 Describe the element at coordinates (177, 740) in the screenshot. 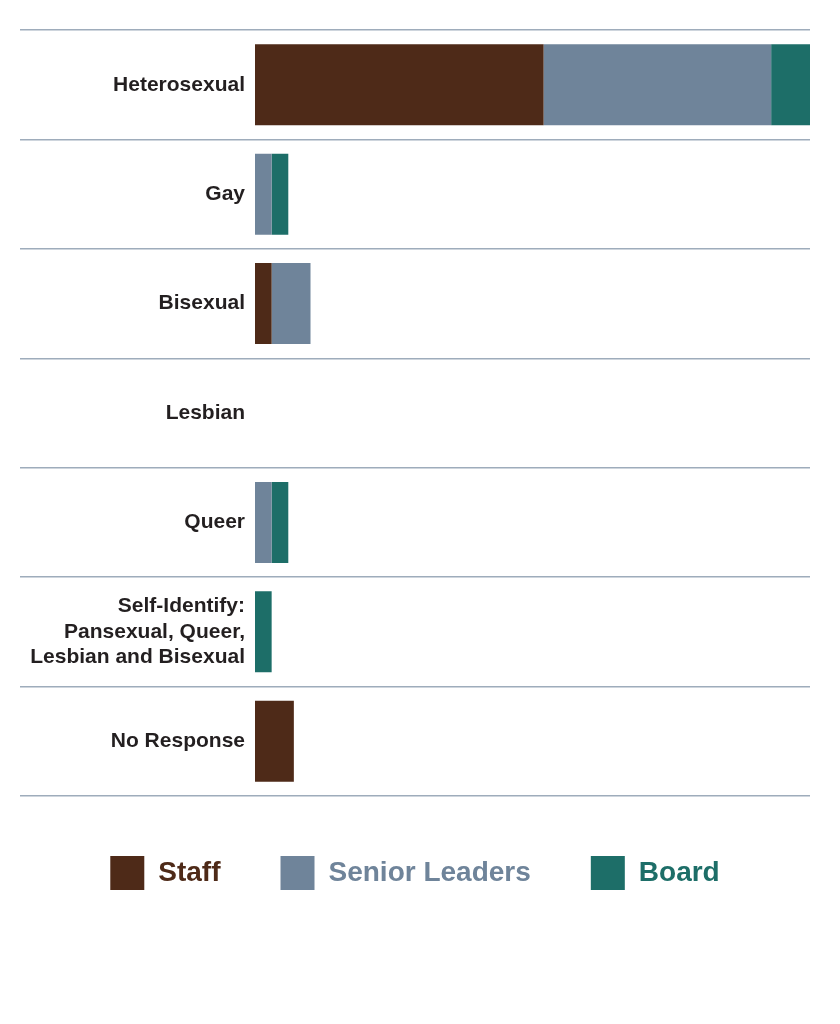

I see `y-tick-label: No Response` at that location.